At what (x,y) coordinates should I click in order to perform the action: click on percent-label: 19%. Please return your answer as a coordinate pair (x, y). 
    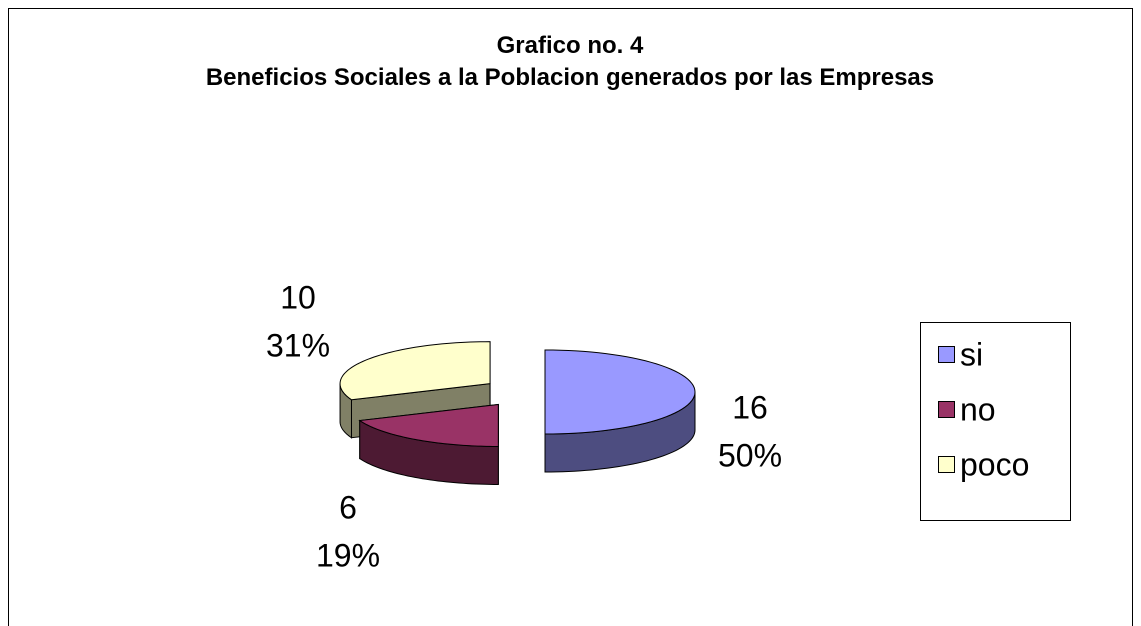
    Looking at the image, I should click on (348, 555).